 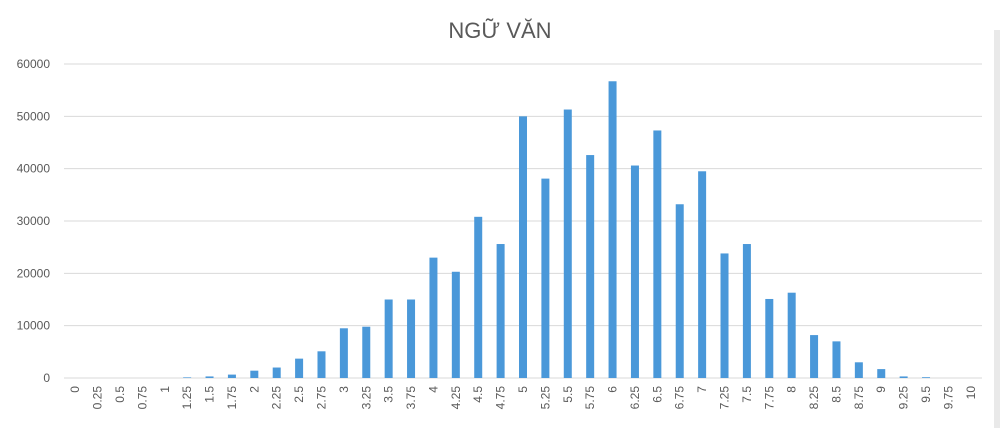 What do you see at coordinates (98, 398) in the screenshot?
I see `x-tick-label: 0.25` at bounding box center [98, 398].